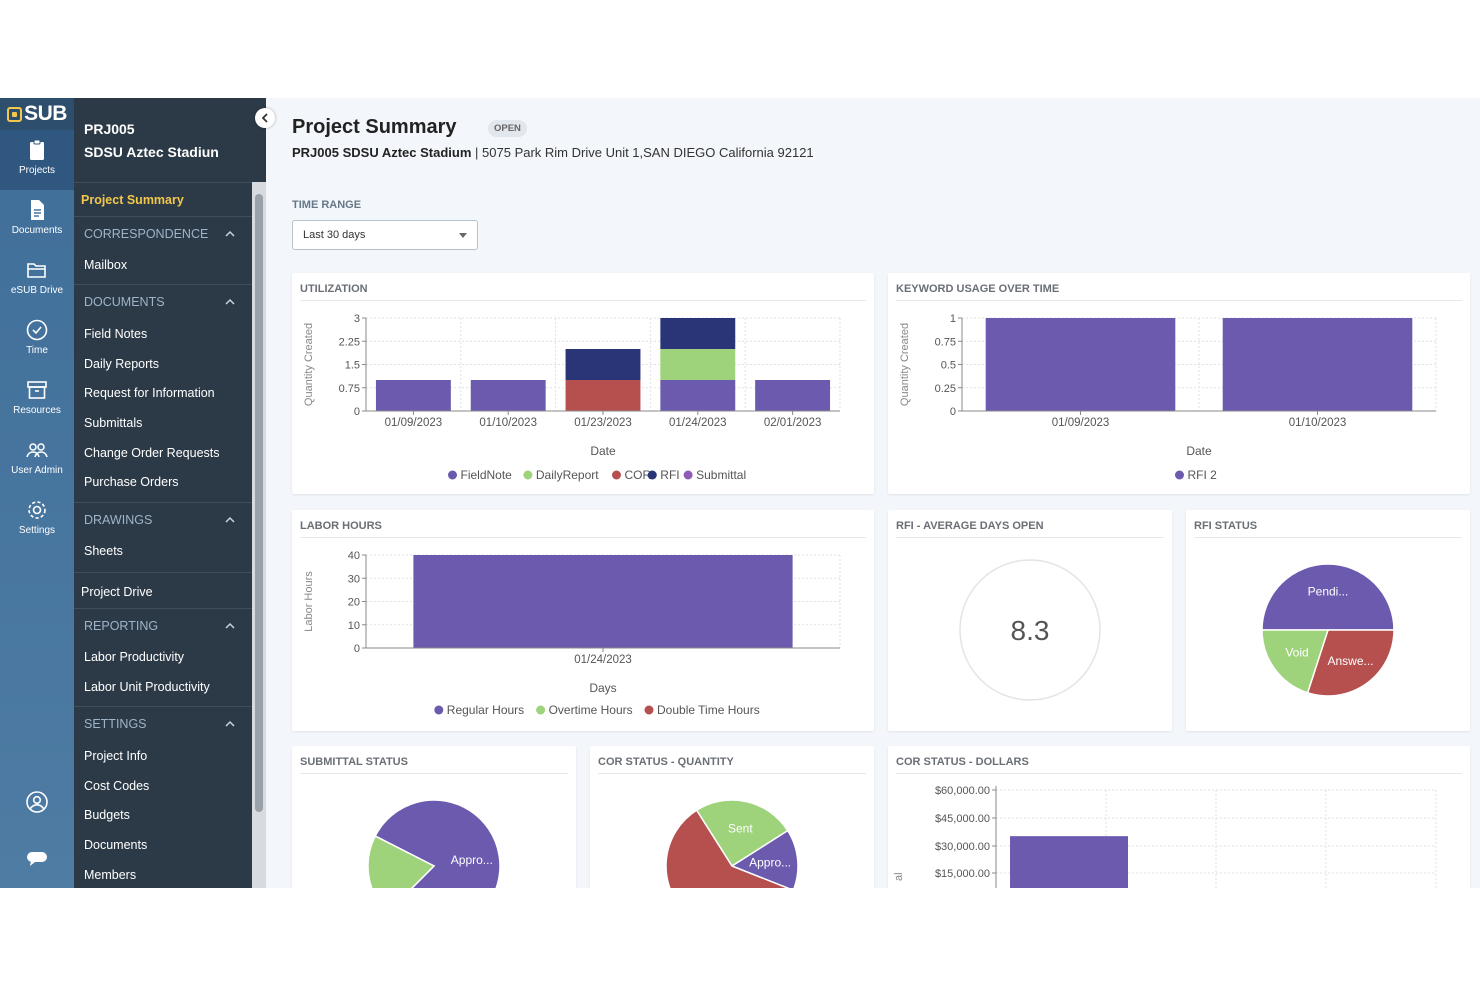 The image size is (1480, 987). I want to click on rail-esub-drive: eSUB Drive, so click(37, 280).